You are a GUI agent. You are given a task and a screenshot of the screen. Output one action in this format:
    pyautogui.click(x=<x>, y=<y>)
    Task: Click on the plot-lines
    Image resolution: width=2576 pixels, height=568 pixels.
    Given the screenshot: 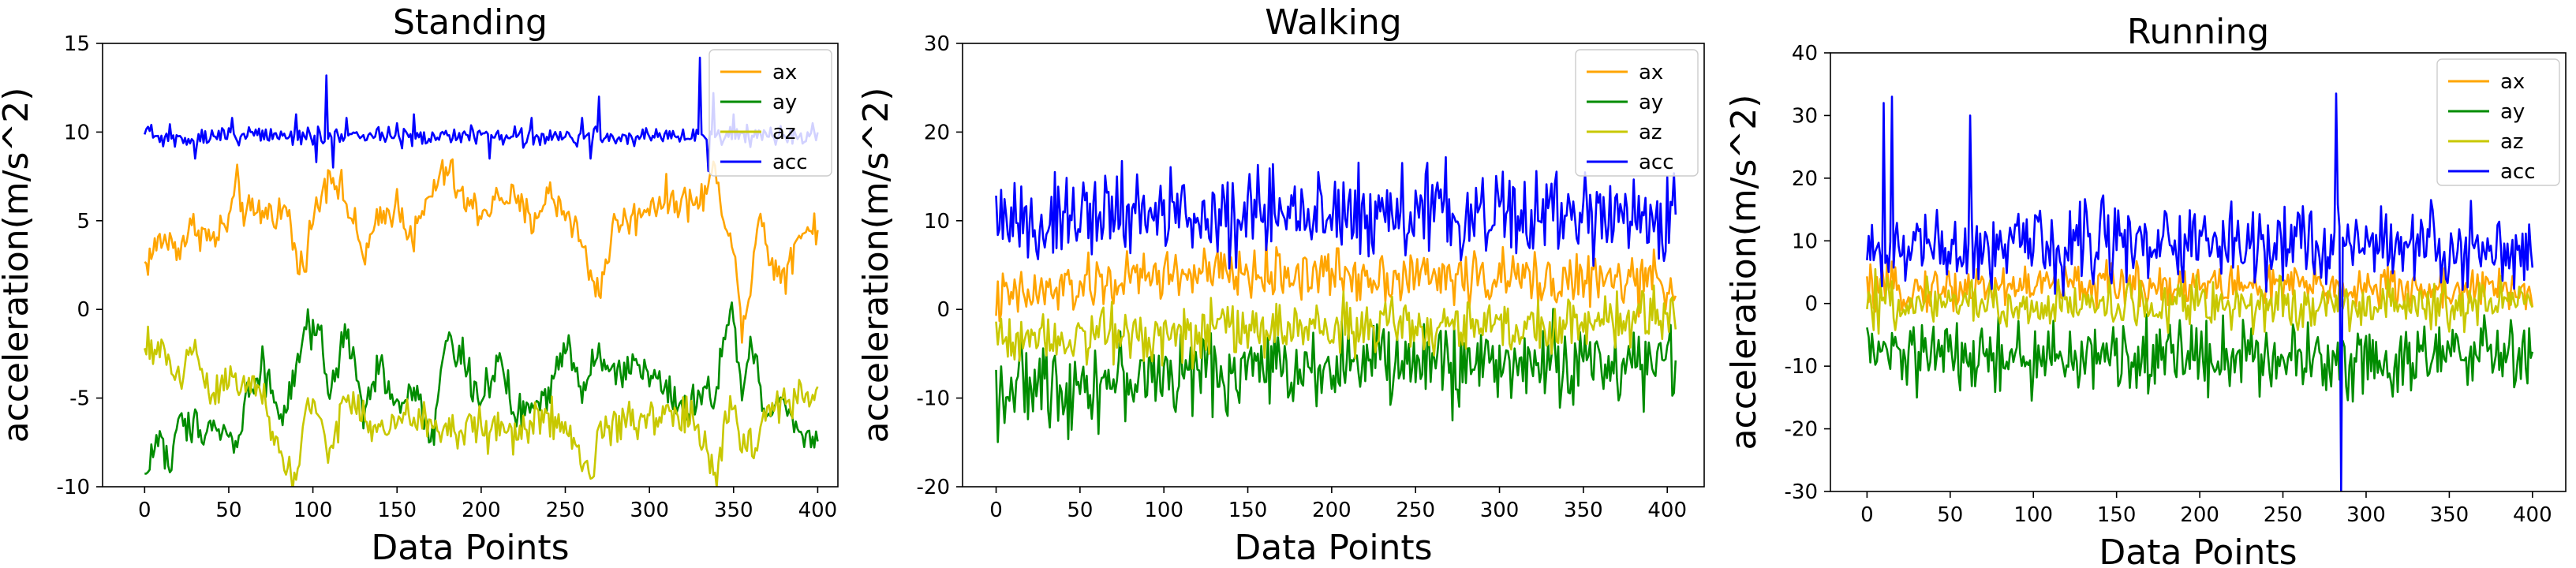 What is the action you would take?
    pyautogui.click(x=1336, y=299)
    